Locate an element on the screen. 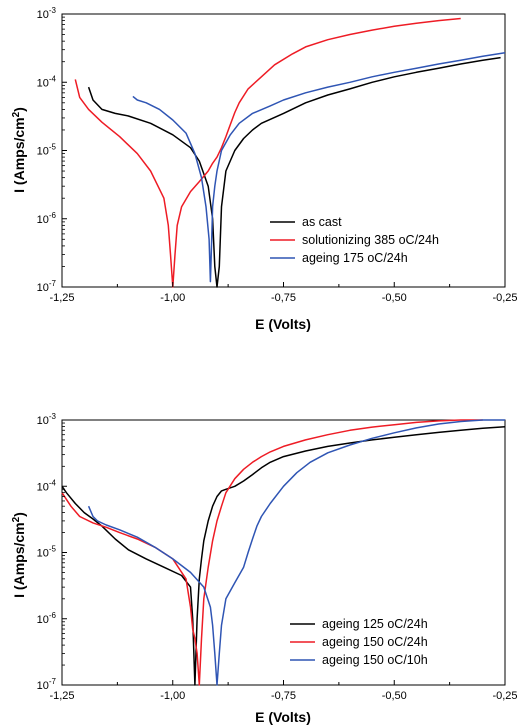 The image size is (520, 727). legend-label-ageing-150-10h: ageing 150 oC/10h is located at coordinates (375, 660).